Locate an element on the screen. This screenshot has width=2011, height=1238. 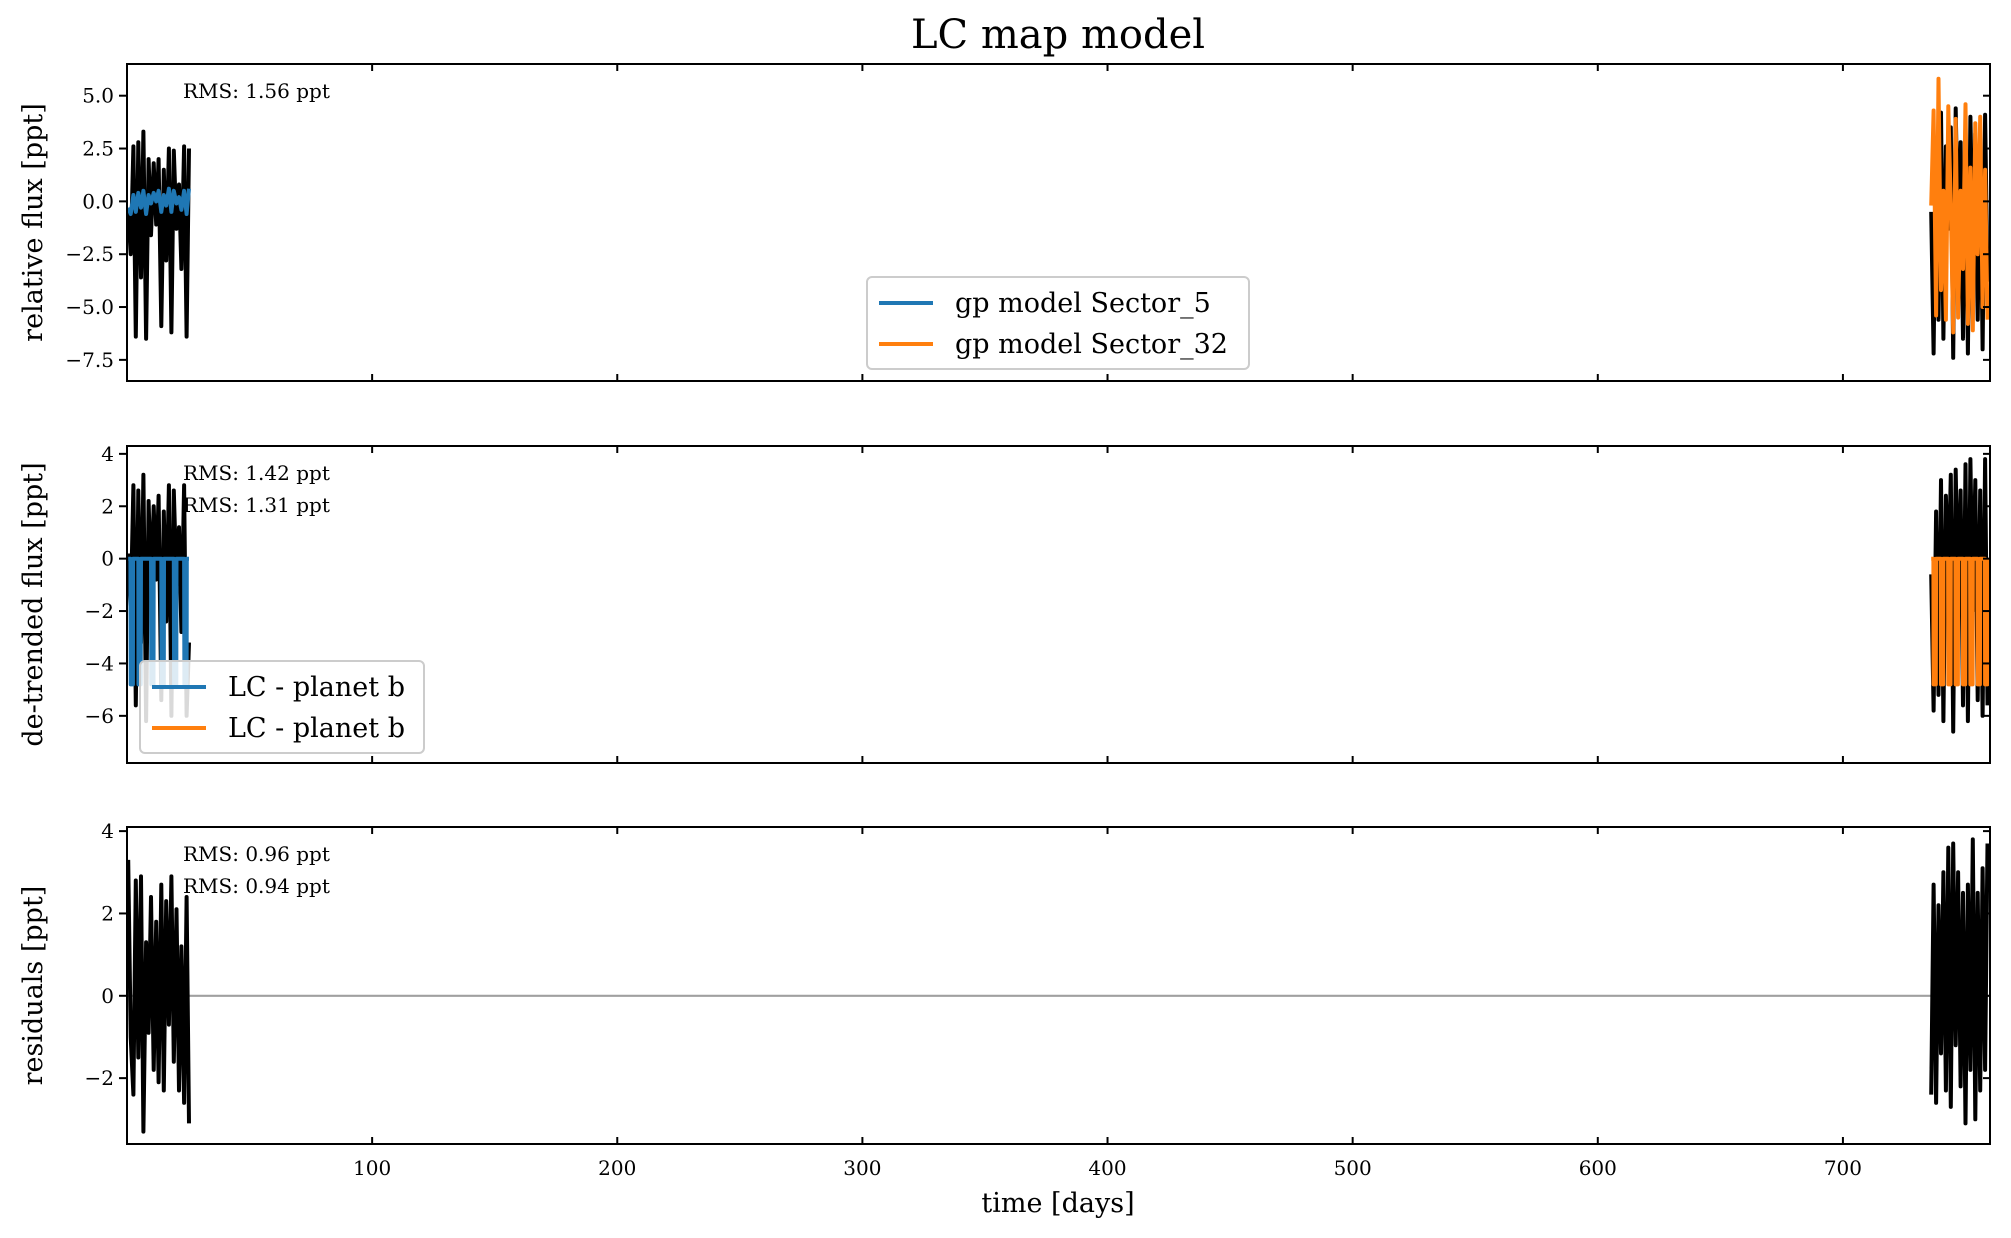
legend: LC - planet b LC - planet b is located at coordinates (282, 707).